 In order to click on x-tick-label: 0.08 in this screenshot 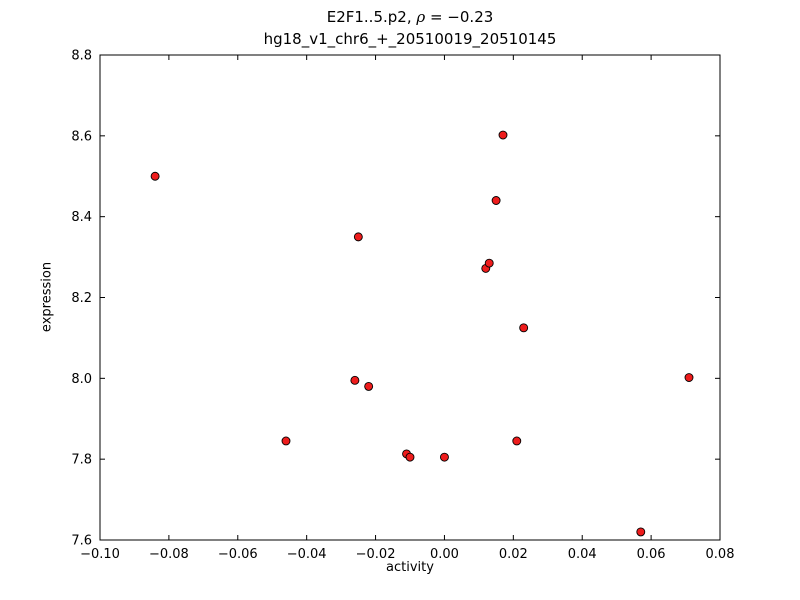, I will do `click(720, 554)`.